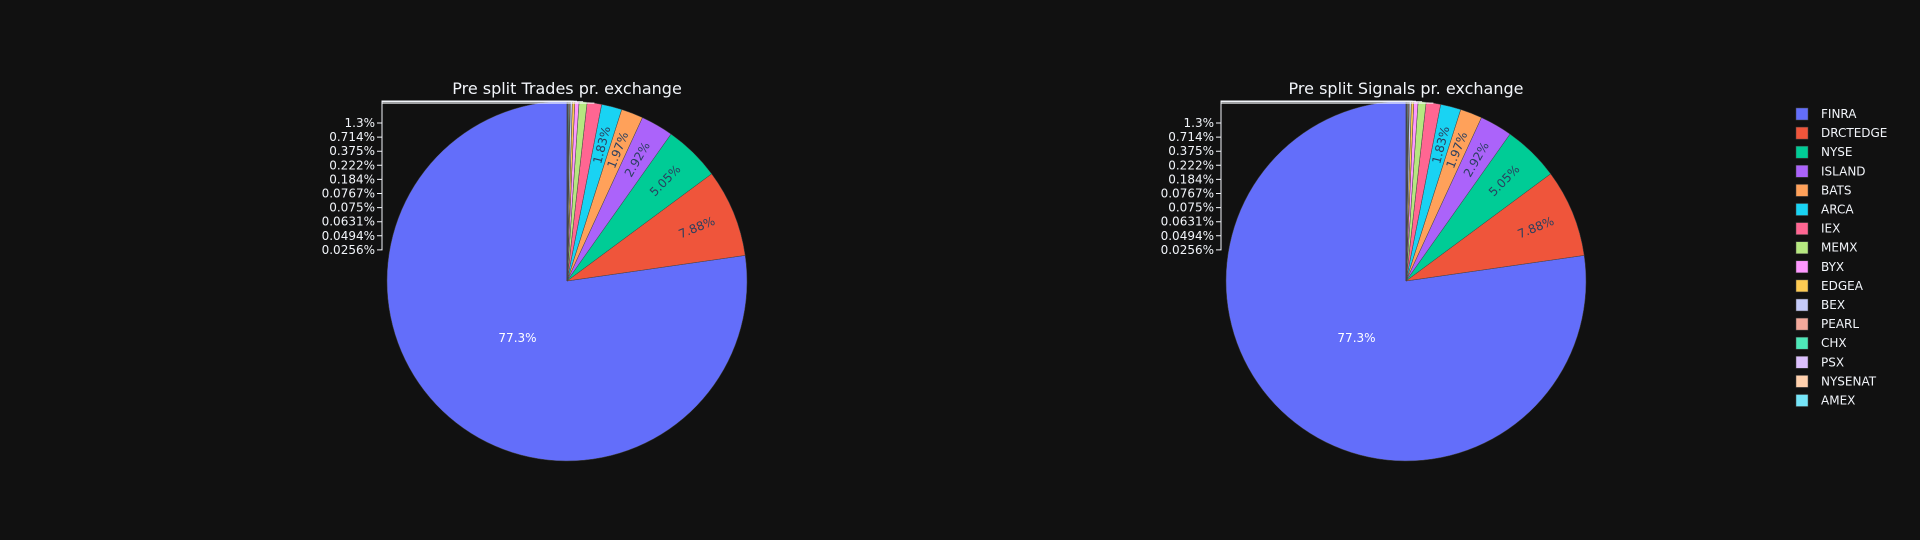 This screenshot has height=540, width=1920. I want to click on legend-label: MEMX, so click(1839, 248).